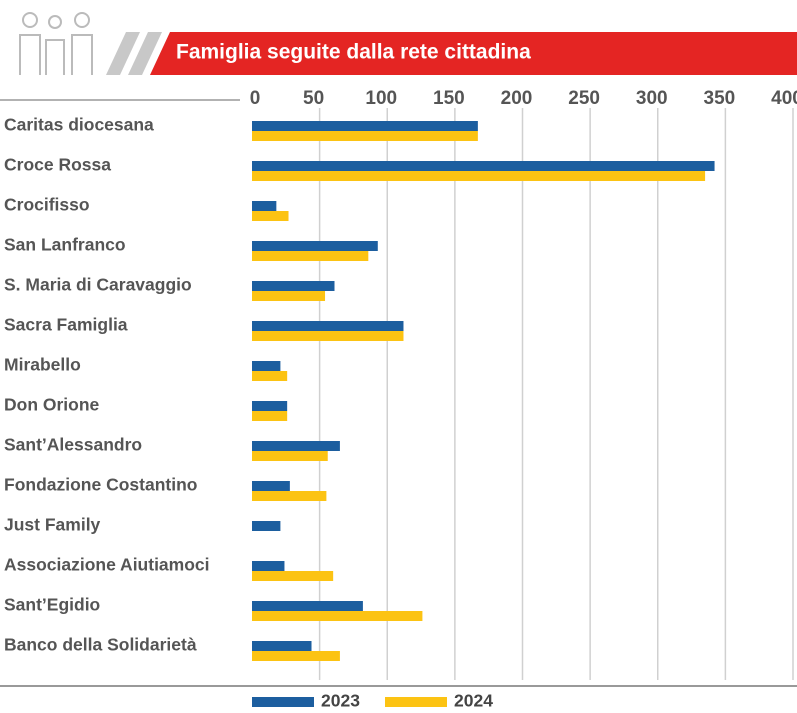  I want to click on legend-label: 2024, so click(473, 701).